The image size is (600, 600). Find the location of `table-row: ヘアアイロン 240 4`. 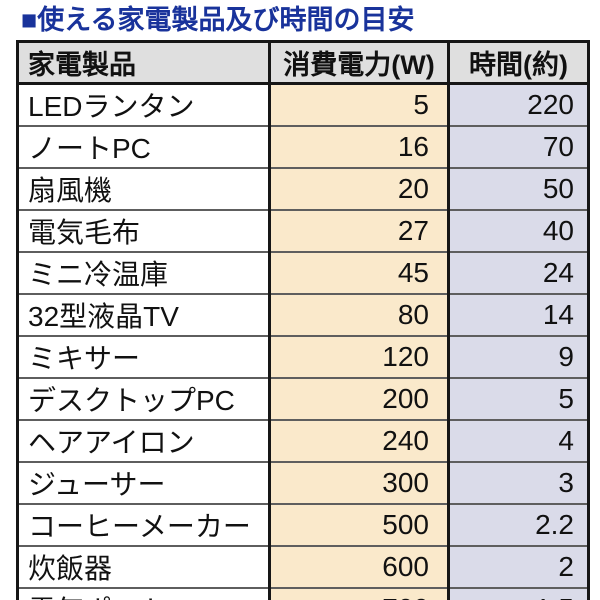

table-row: ヘアアイロン 240 4 is located at coordinates (303, 441).